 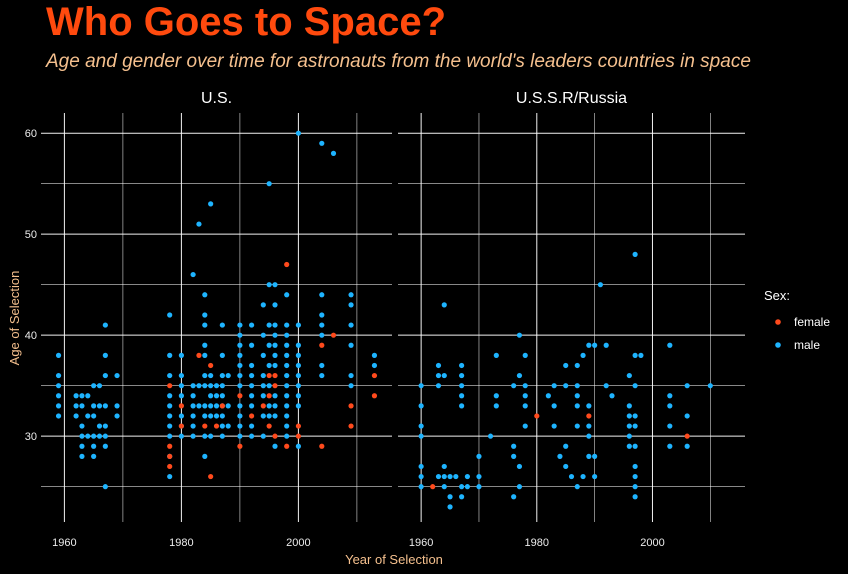 I want to click on x-tick-label: 2000, so click(x=652, y=543).